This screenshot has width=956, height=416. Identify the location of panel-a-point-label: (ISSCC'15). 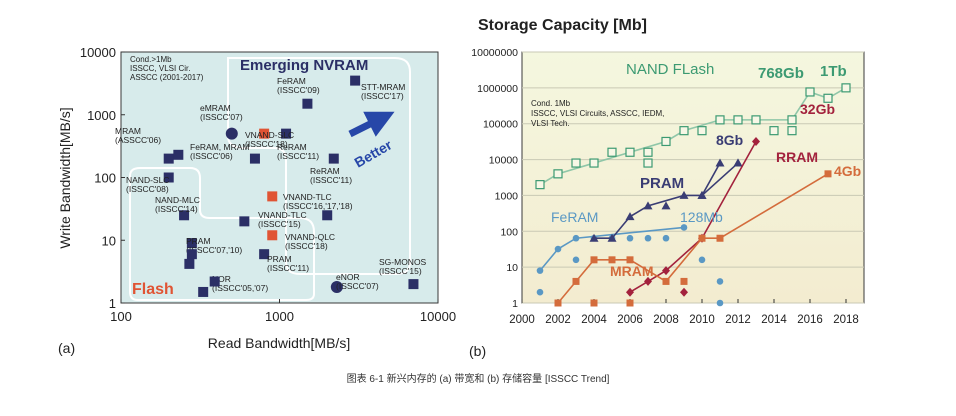
(279, 224).